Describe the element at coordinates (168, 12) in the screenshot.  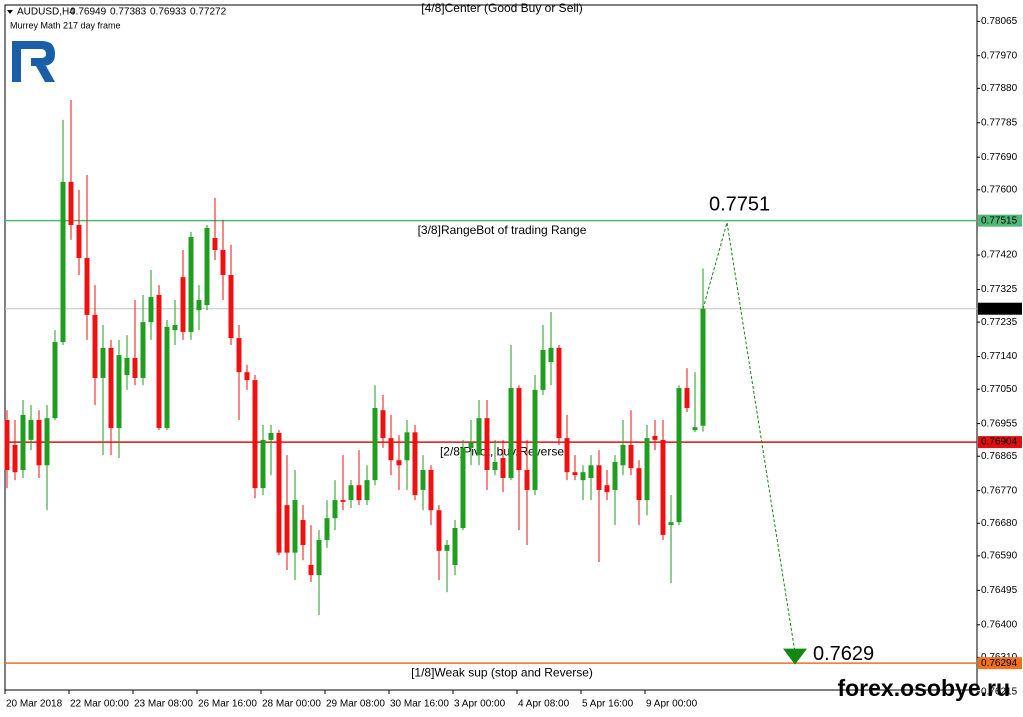
I see `header-low: 0.76933` at that location.